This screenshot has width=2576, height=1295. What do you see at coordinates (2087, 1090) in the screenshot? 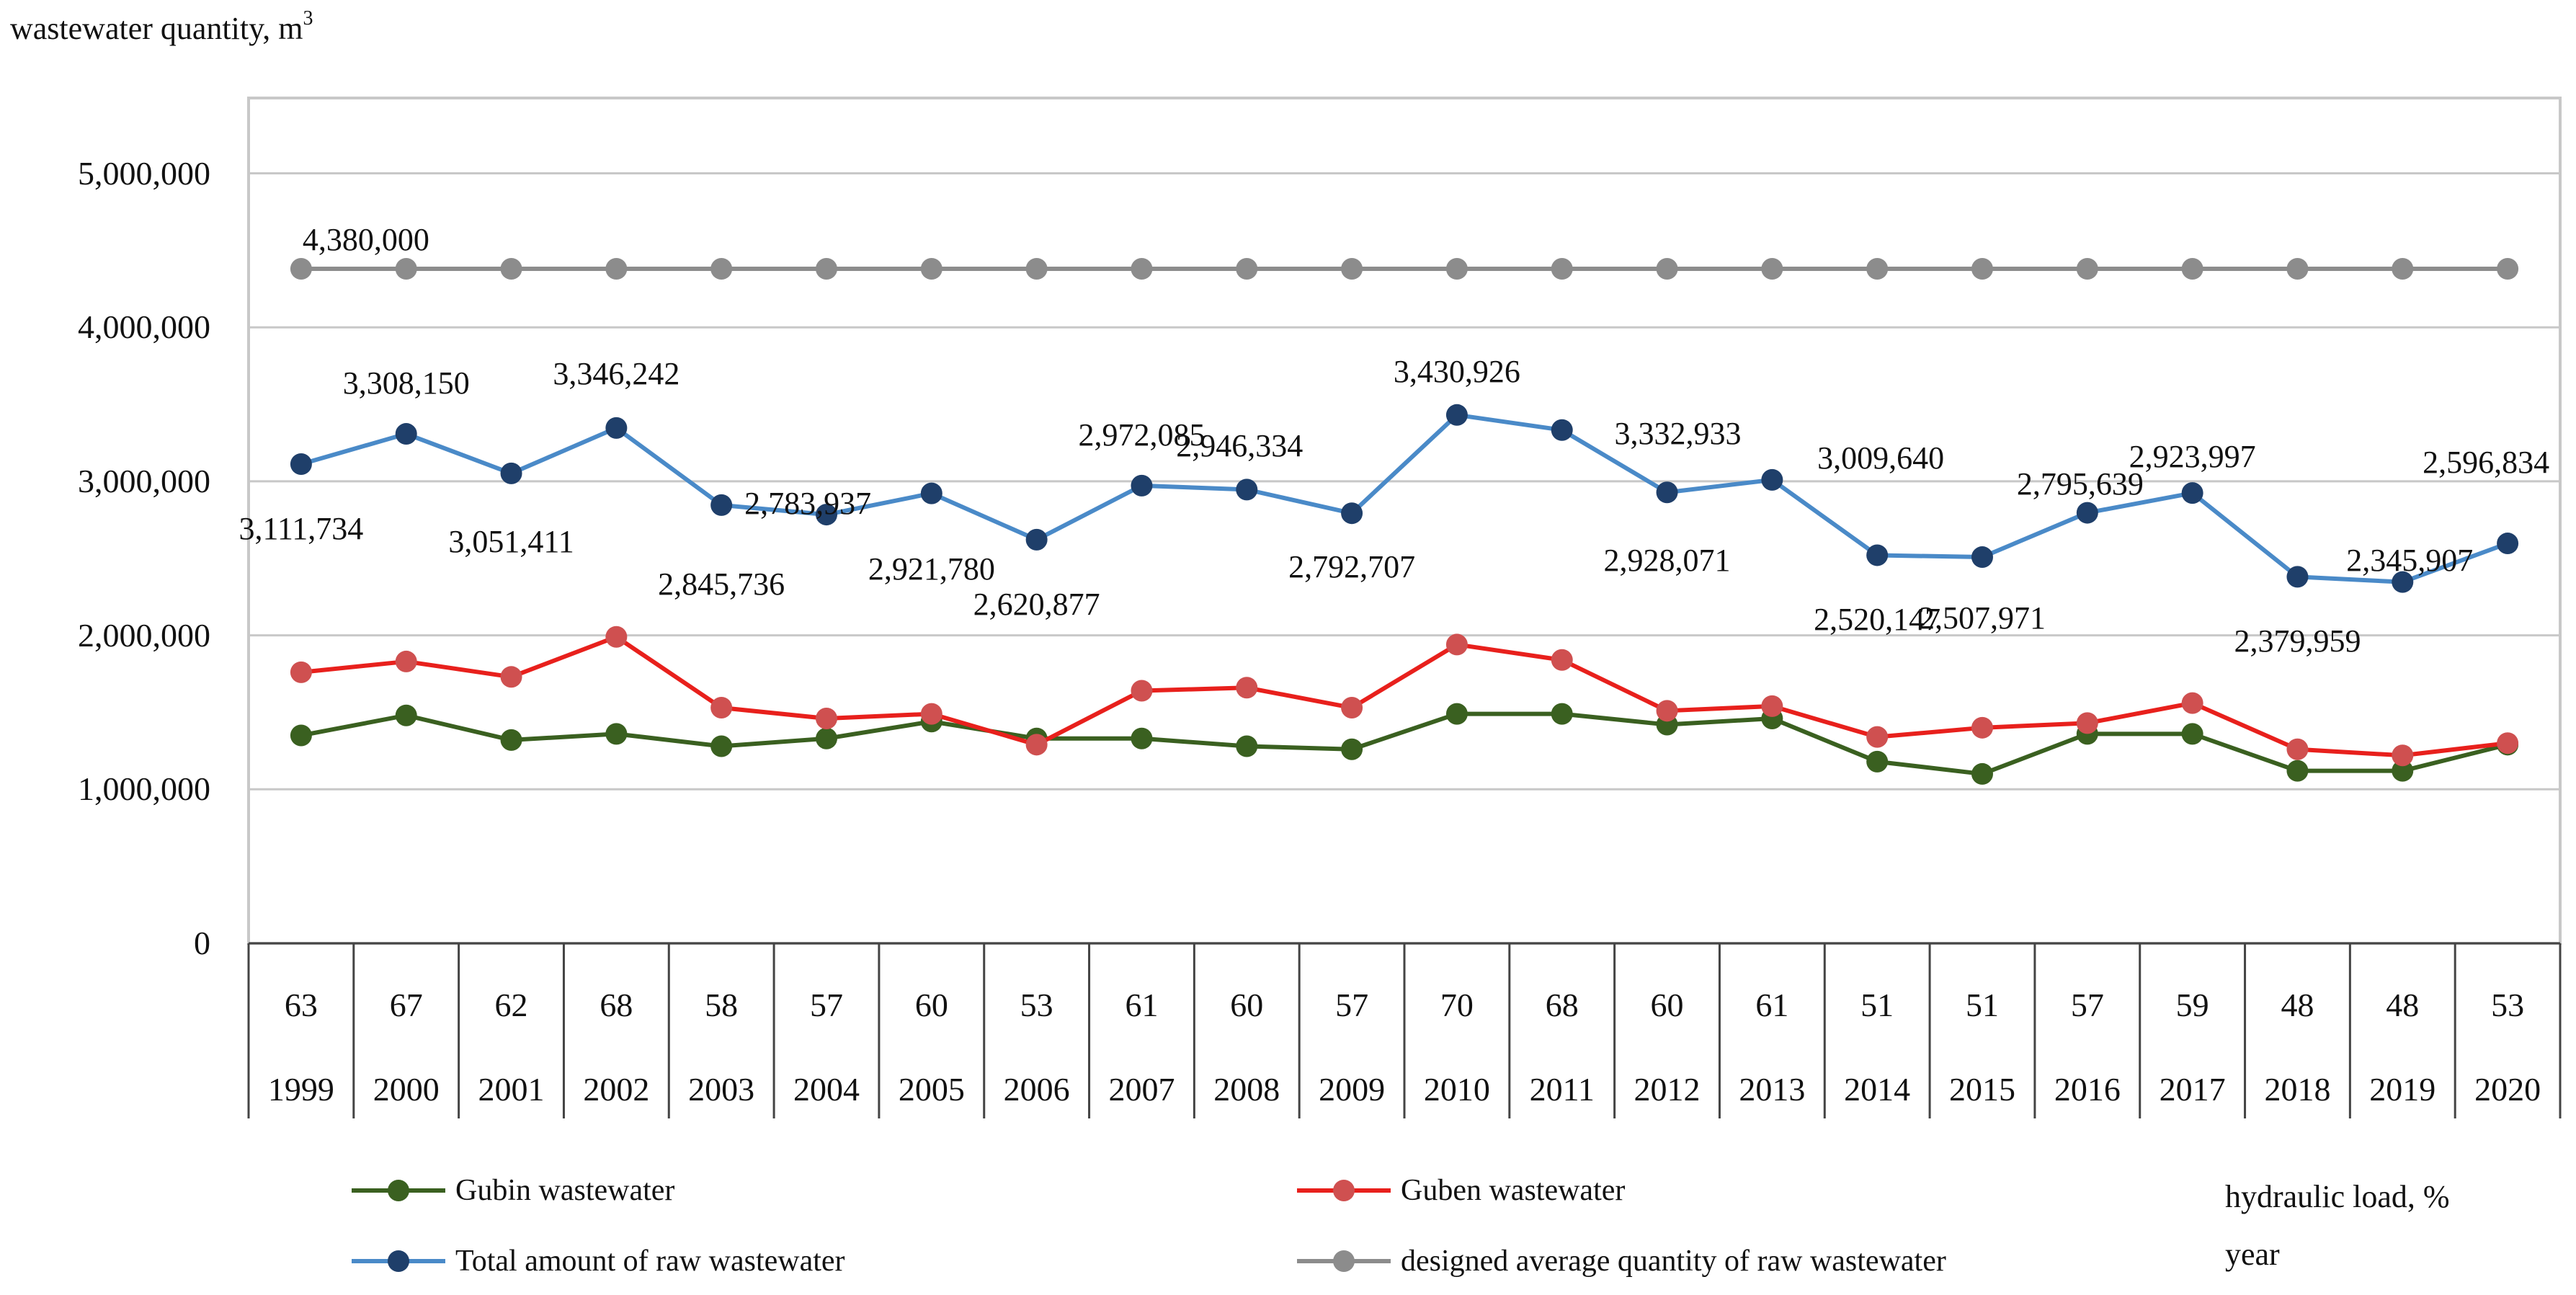
I see `year-cell: 2016` at bounding box center [2087, 1090].